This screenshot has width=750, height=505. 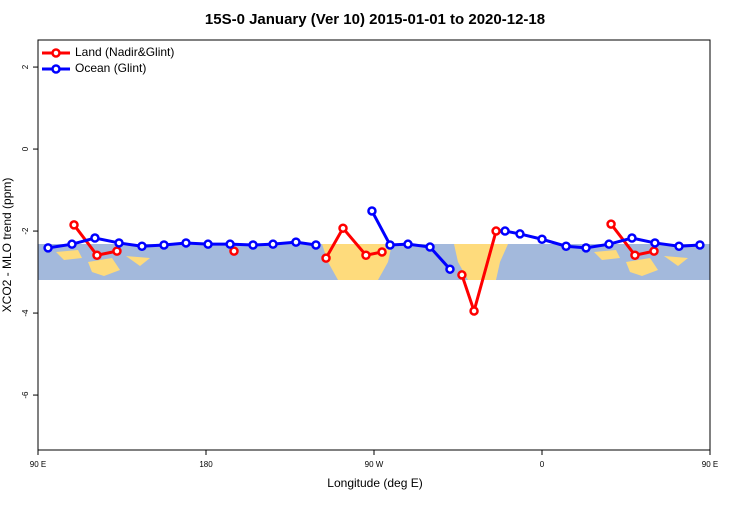 I want to click on legend-label: Ocean (Glint), so click(x=110, y=68).